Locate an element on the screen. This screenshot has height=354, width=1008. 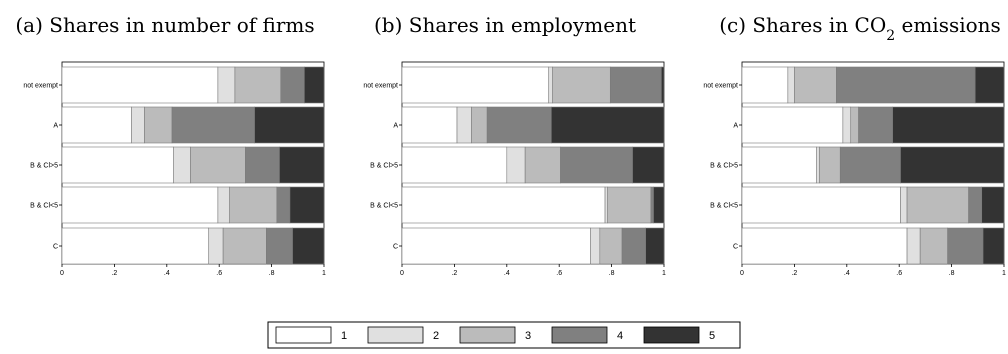
panel-title: (c) Shares in CO2 emissions is located at coordinates (860, 28).